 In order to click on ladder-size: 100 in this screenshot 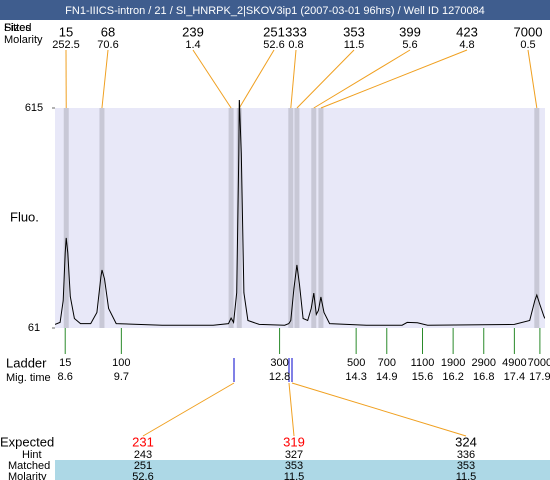, I will do `click(121, 363)`.